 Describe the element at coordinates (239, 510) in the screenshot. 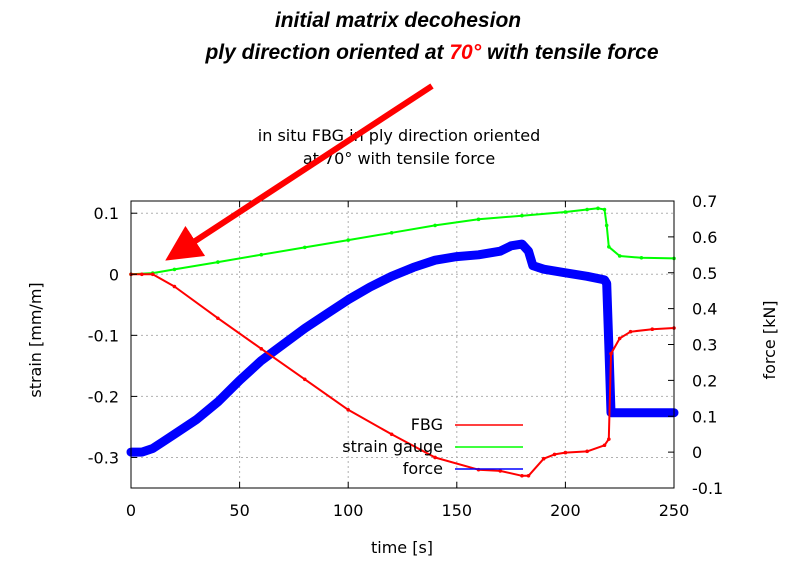

I see `x-tick-label: 50` at that location.